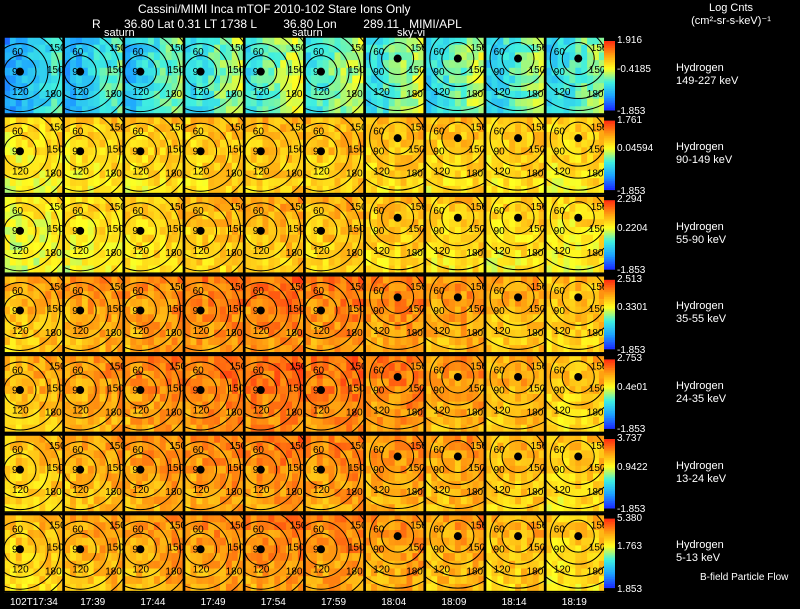 The width and height of the screenshot is (800, 609). I want to click on contour-label: 150, so click(55, 70).